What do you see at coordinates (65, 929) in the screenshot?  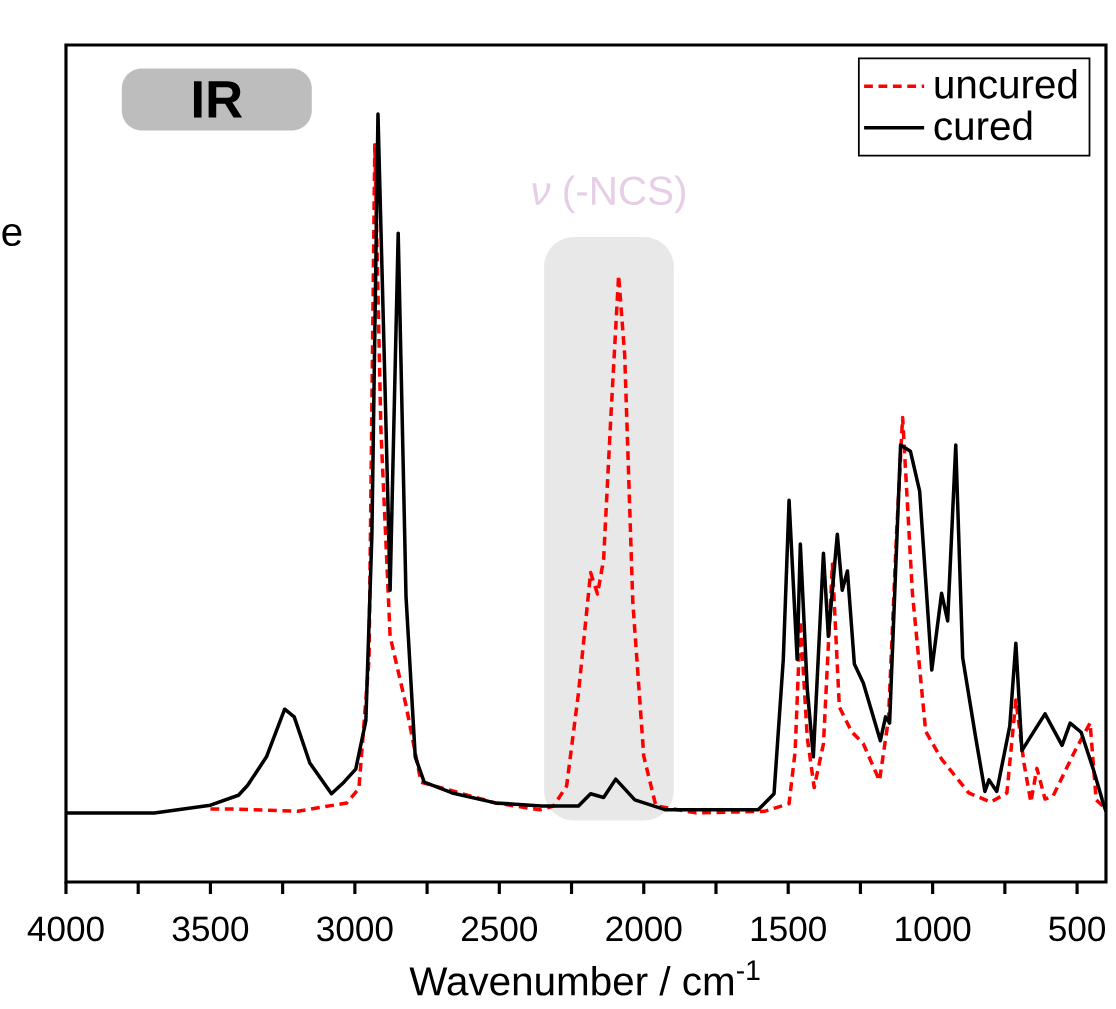 I see `x-tick-label: 4000` at bounding box center [65, 929].